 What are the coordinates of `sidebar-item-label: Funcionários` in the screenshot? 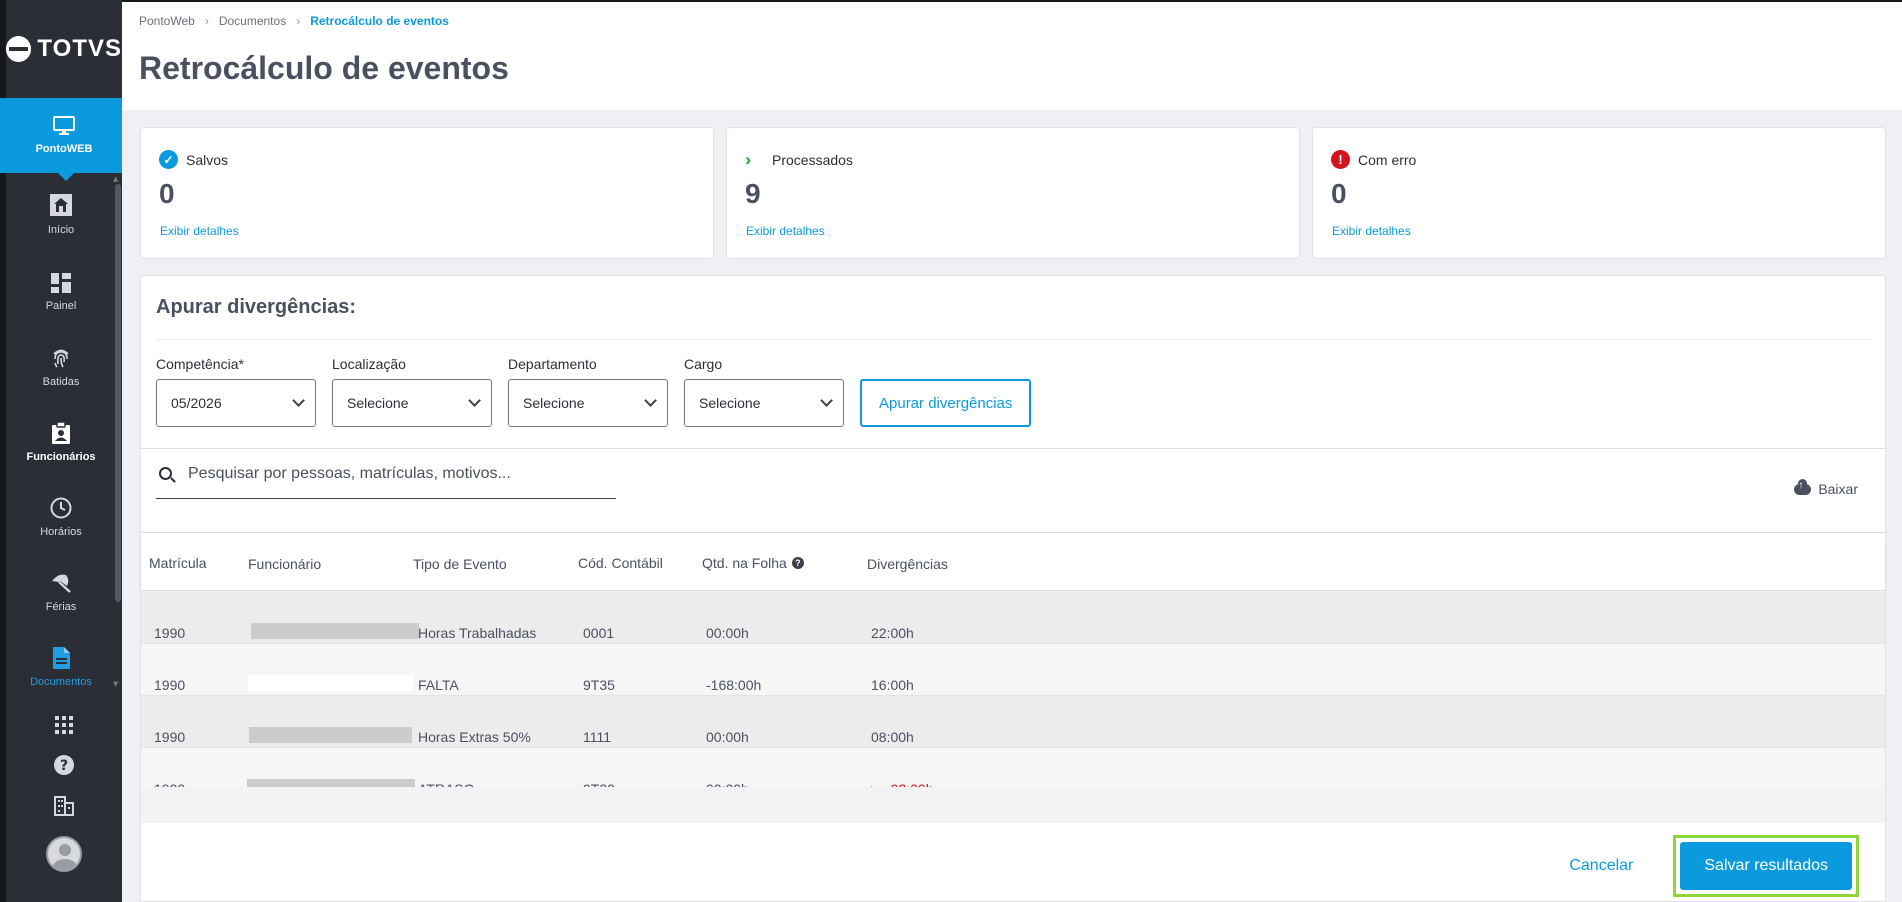 It's located at (61, 457).